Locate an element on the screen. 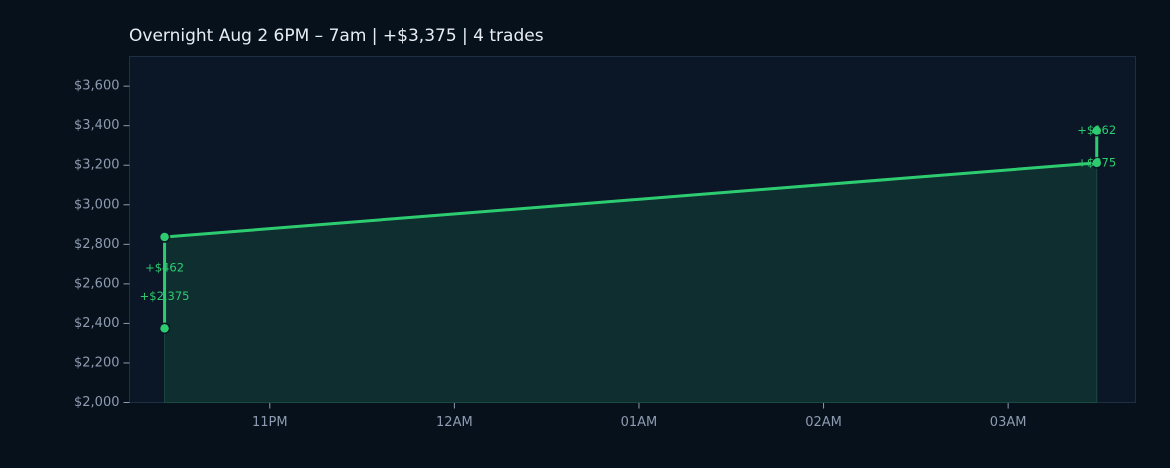 This screenshot has height=468, width=1170. x-tick-label: 11PM is located at coordinates (270, 422).